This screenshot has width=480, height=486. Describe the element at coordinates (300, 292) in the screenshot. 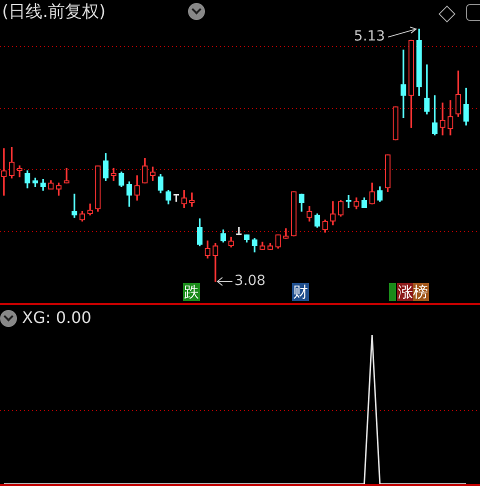

I see `text: 财` at that location.